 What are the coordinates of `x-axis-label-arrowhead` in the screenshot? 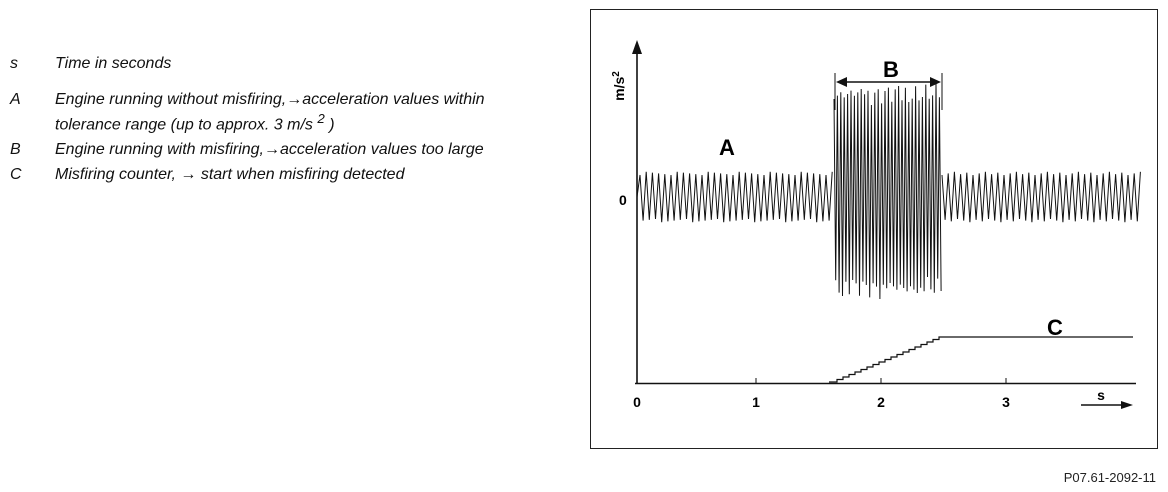 It's located at (1127, 405).